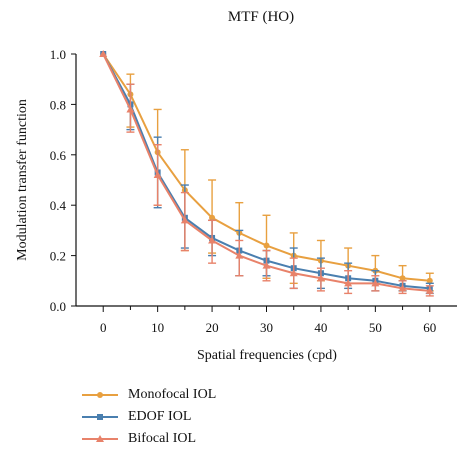 The width and height of the screenshot is (474, 458). What do you see at coordinates (157, 327) in the screenshot?
I see `x-tick-label: 10` at bounding box center [157, 327].